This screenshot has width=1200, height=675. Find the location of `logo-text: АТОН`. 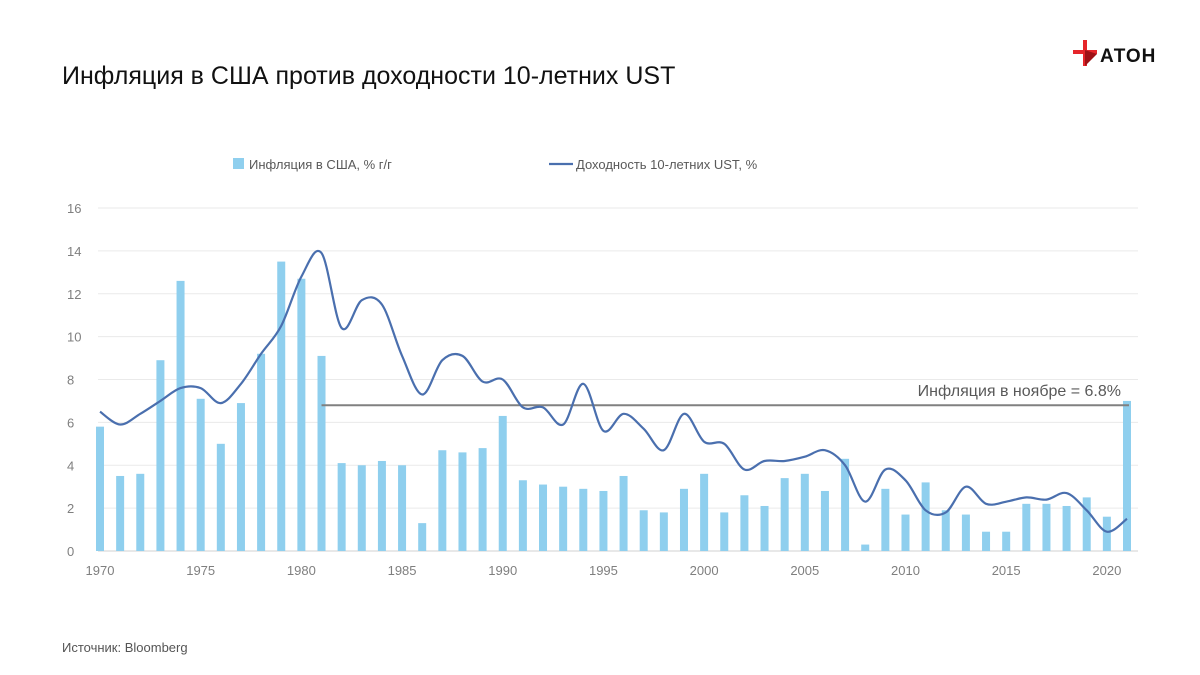

logo-text: АТОН is located at coordinates (1128, 56).